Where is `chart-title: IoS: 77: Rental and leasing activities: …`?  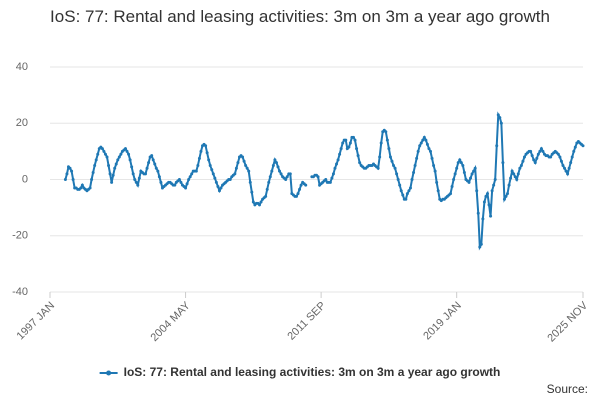 chart-title: IoS: 77: Rental and leasing activities: … is located at coordinates (300, 16).